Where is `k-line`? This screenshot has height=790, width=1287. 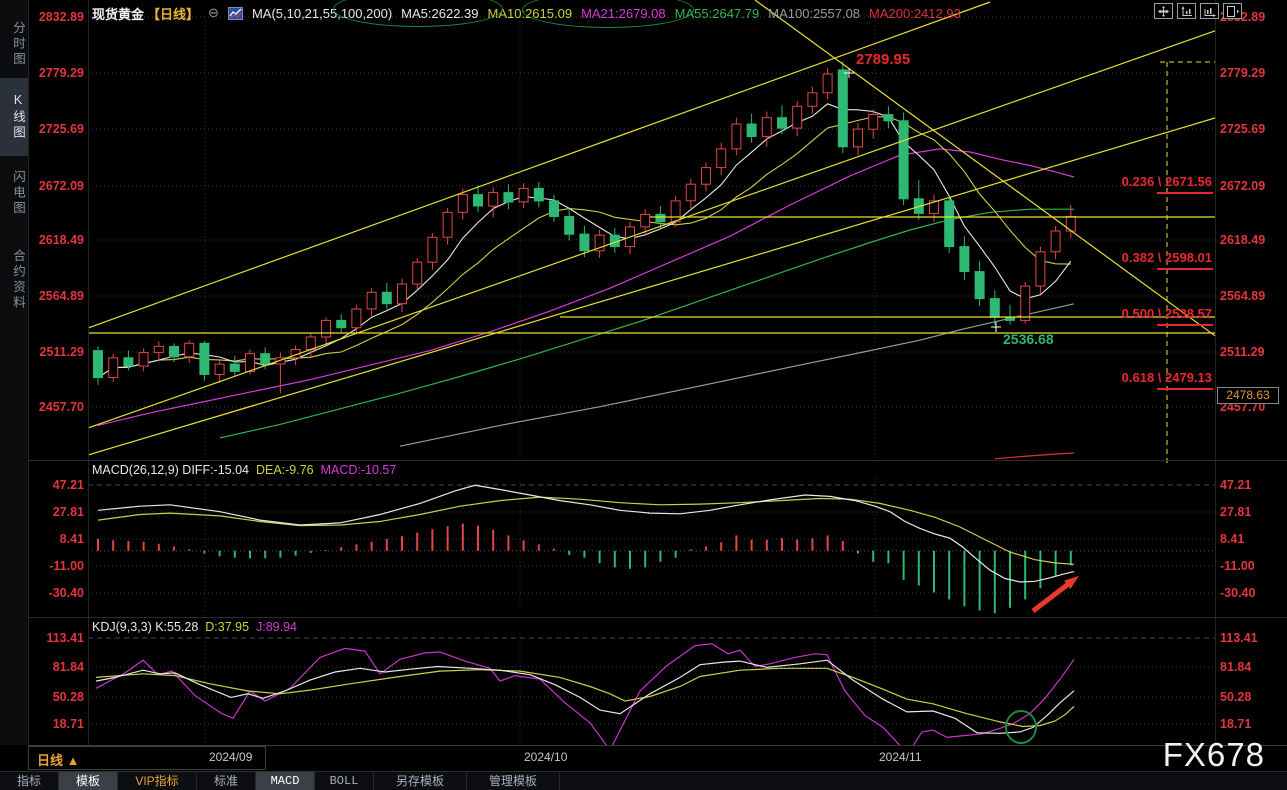 k-line is located at coordinates (585, 696).